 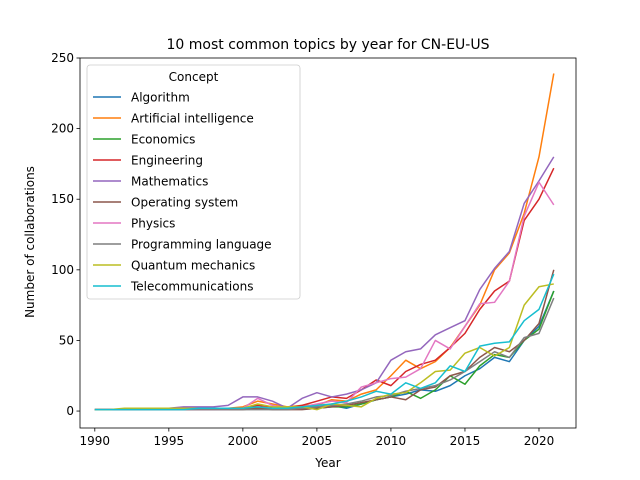 What do you see at coordinates (66, 340) in the screenshot?
I see `y-tick-label: 50` at bounding box center [66, 340].